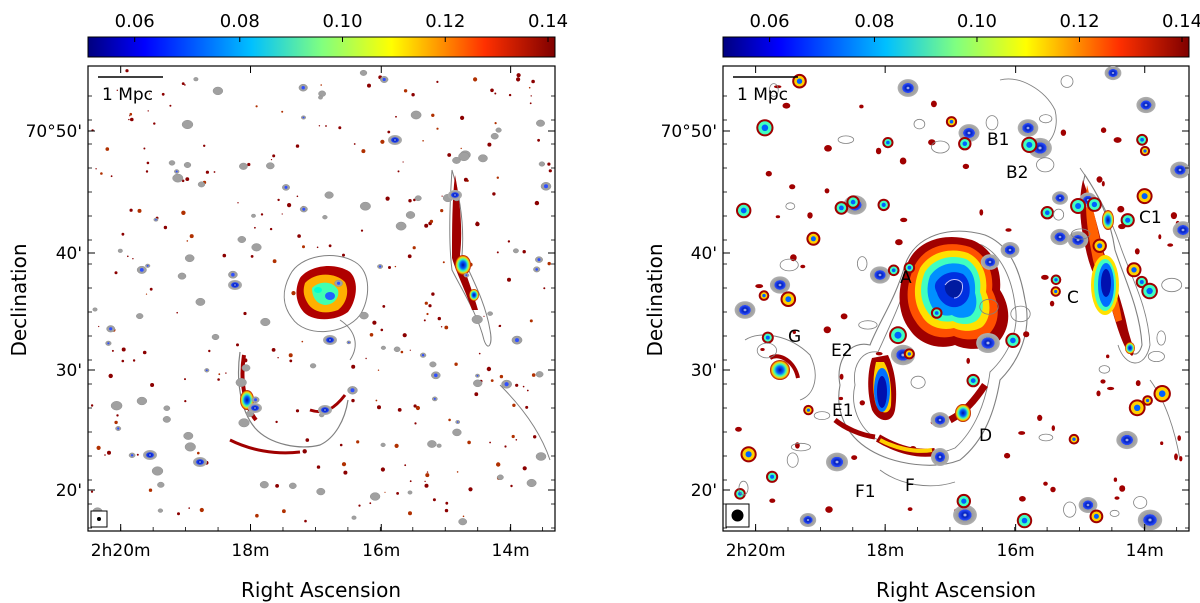 The image size is (1200, 603). I want to click on region-label-g: G, so click(794, 337).